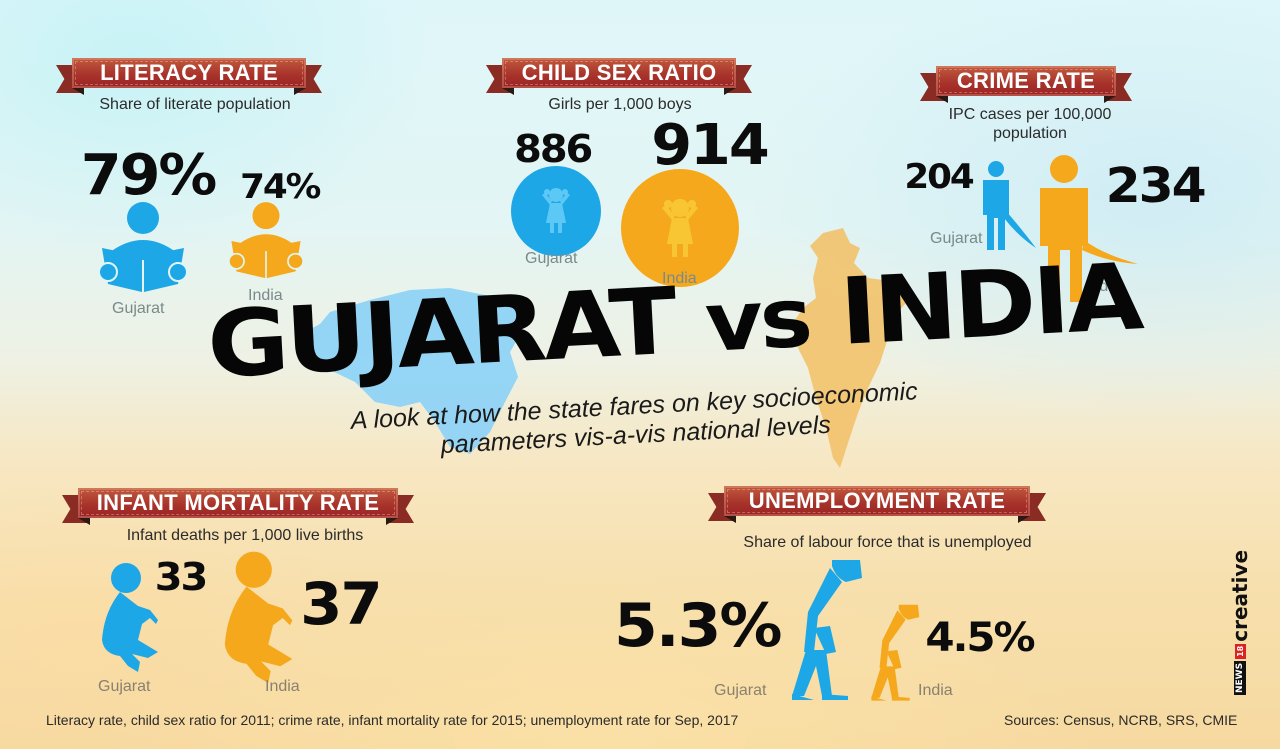 The height and width of the screenshot is (749, 1280). Describe the element at coordinates (956, 238) in the screenshot. I see `crime-gujarat-label: Gujarat` at that location.